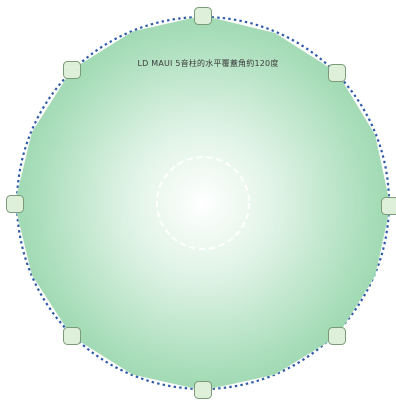 Image resolution: width=396 pixels, height=401 pixels. What do you see at coordinates (203, 16) in the screenshot?
I see `speaker-north` at bounding box center [203, 16].